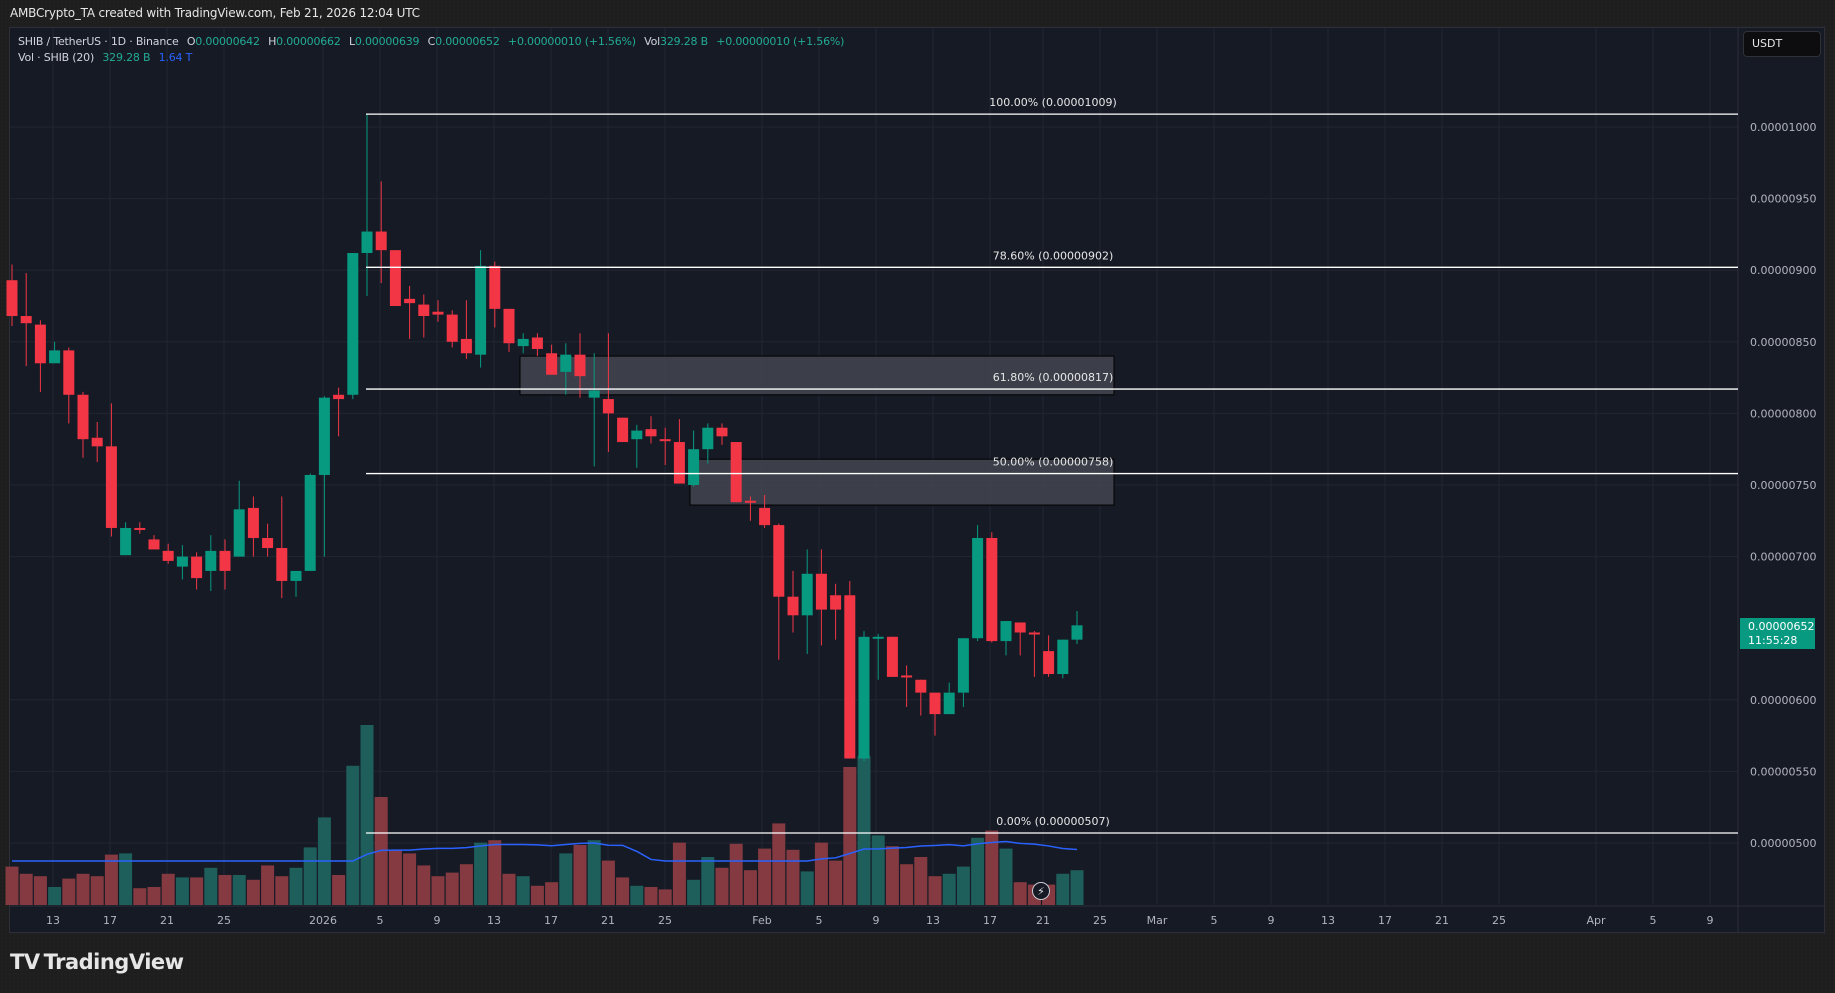  Describe the element at coordinates (1783, 843) in the screenshot. I see `y-axis-label: 0.00000500` at that location.